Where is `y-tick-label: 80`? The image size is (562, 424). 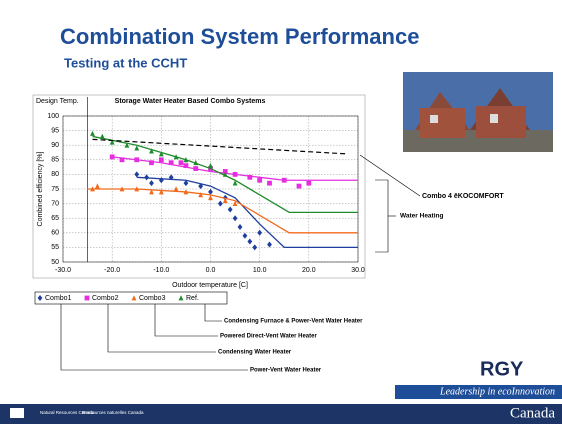
y-tick-label: 80 is located at coordinates (55, 174).